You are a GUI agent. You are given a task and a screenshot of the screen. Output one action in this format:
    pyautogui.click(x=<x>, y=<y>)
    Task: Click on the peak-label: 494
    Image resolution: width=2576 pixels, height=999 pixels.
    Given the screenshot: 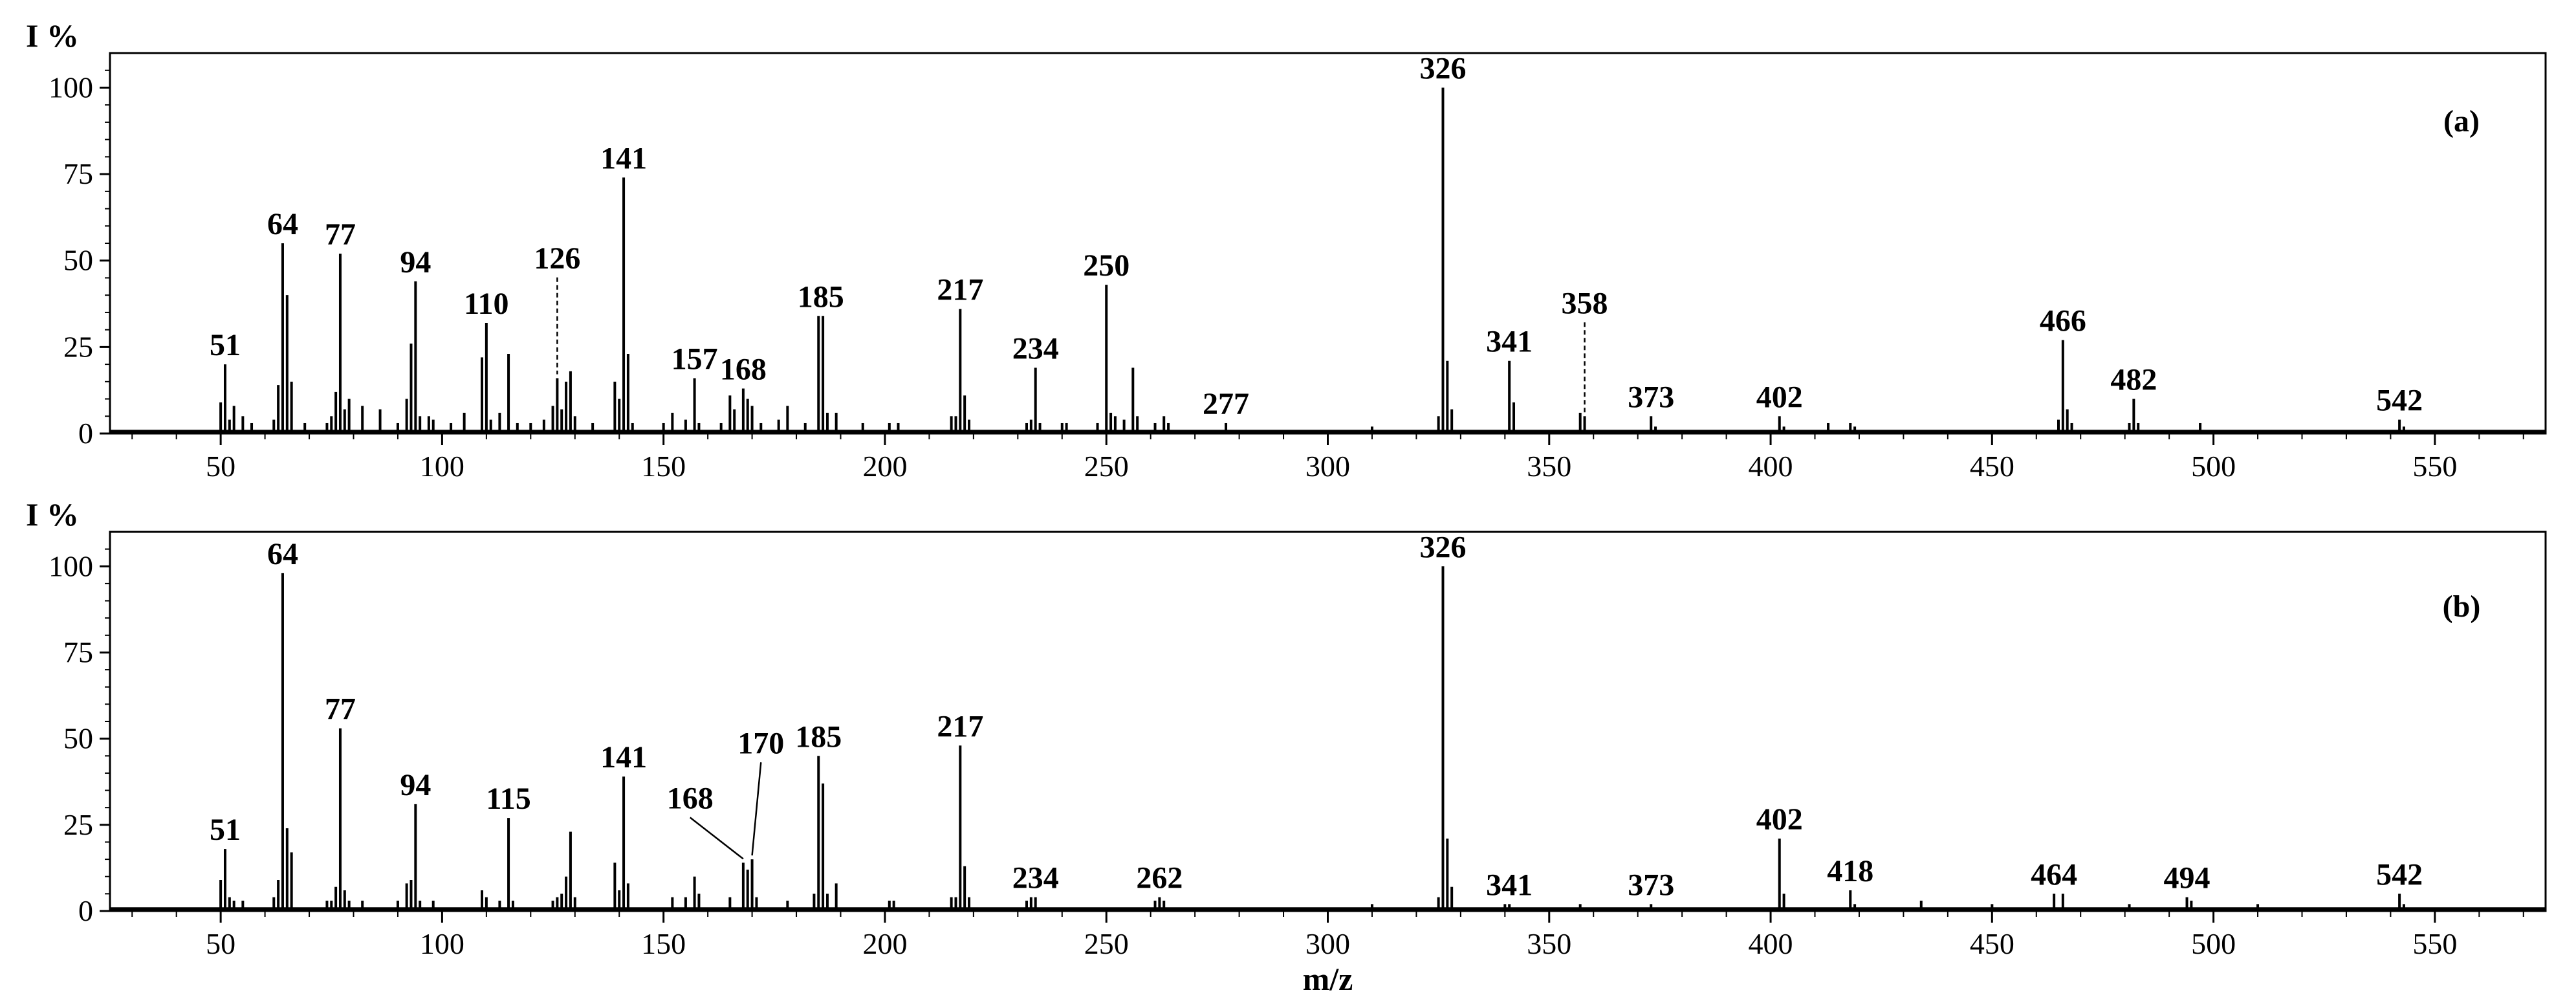 What is the action you would take?
    pyautogui.click(x=2187, y=878)
    